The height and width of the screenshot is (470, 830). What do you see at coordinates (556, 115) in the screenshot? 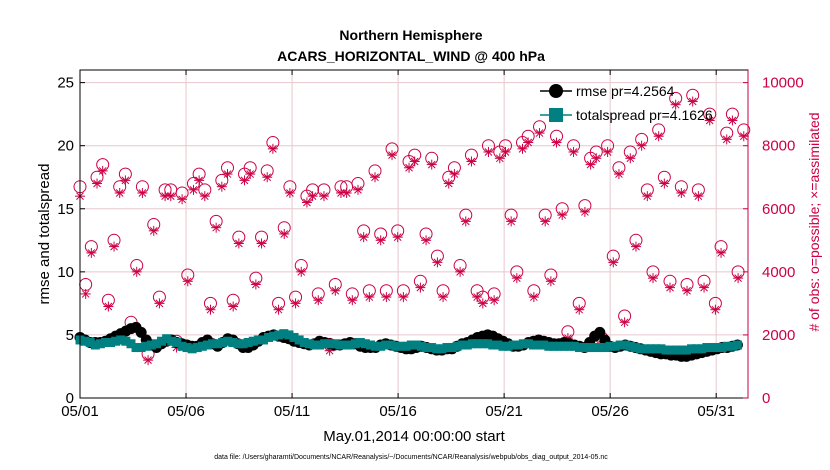
I see `legend-totalspread-square` at bounding box center [556, 115].